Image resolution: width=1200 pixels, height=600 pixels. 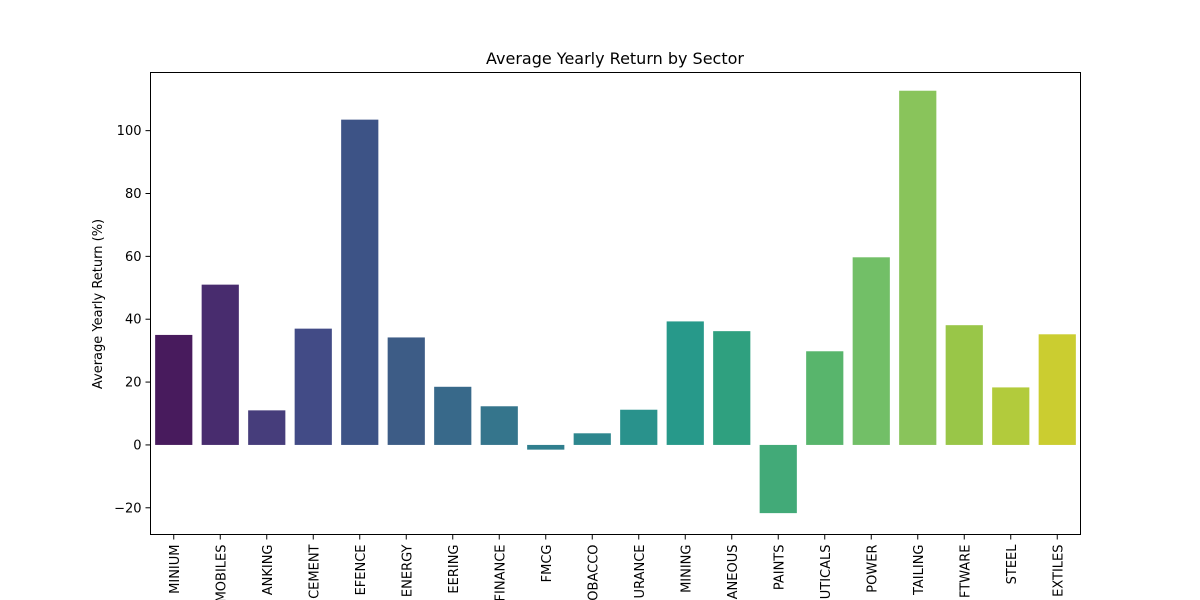 What do you see at coordinates (825, 398) in the screenshot?
I see `bar-uticals` at bounding box center [825, 398].